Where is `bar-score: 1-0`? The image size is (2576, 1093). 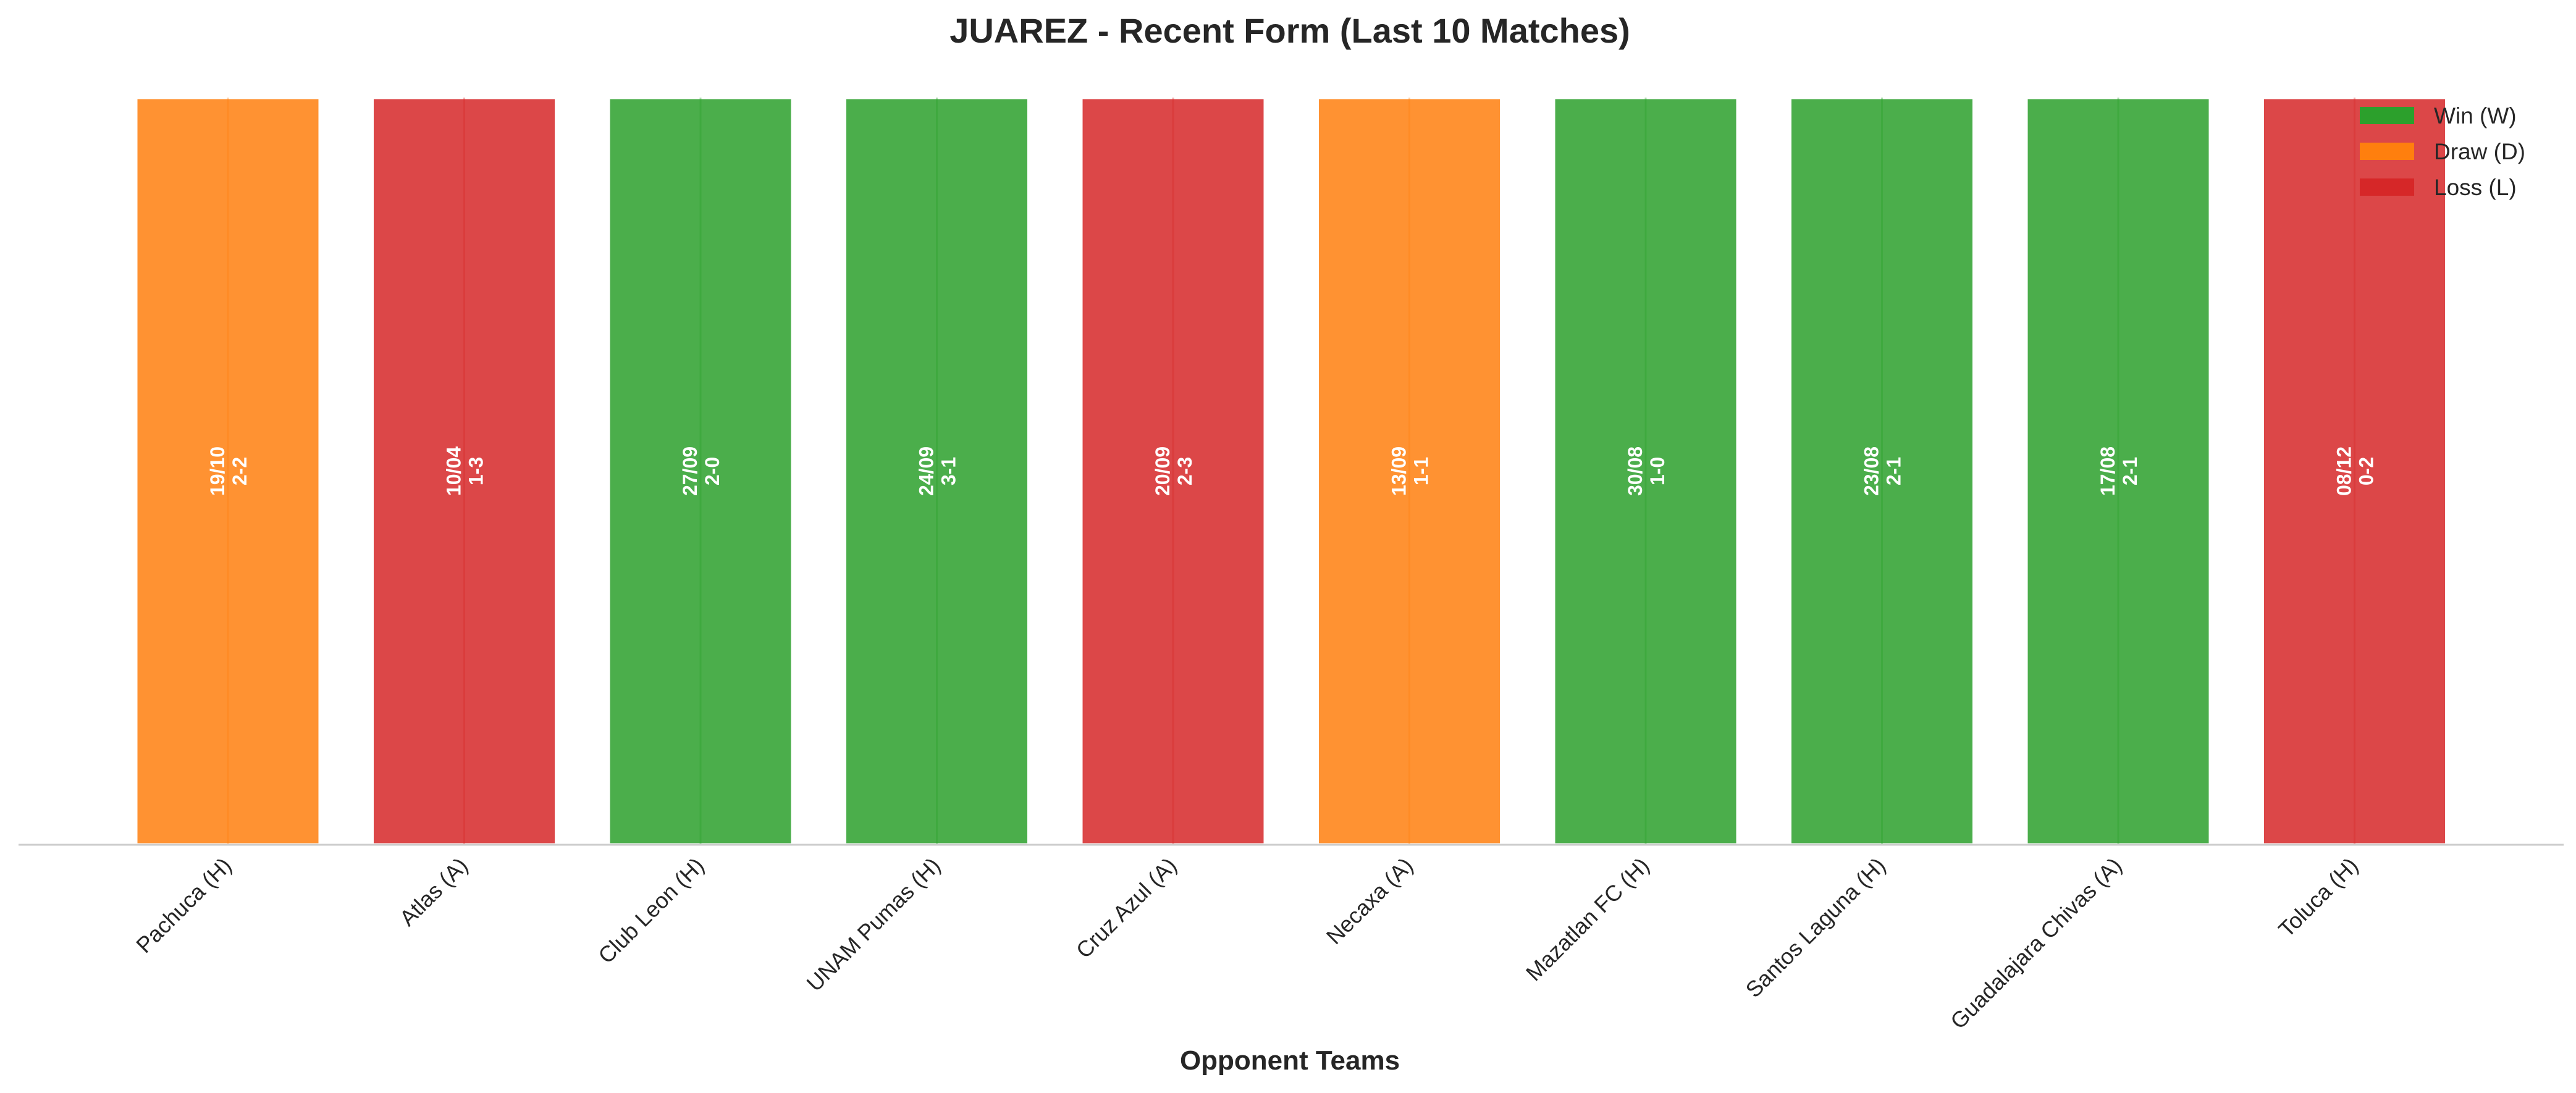
bar-score: 1-0 is located at coordinates (1657, 471).